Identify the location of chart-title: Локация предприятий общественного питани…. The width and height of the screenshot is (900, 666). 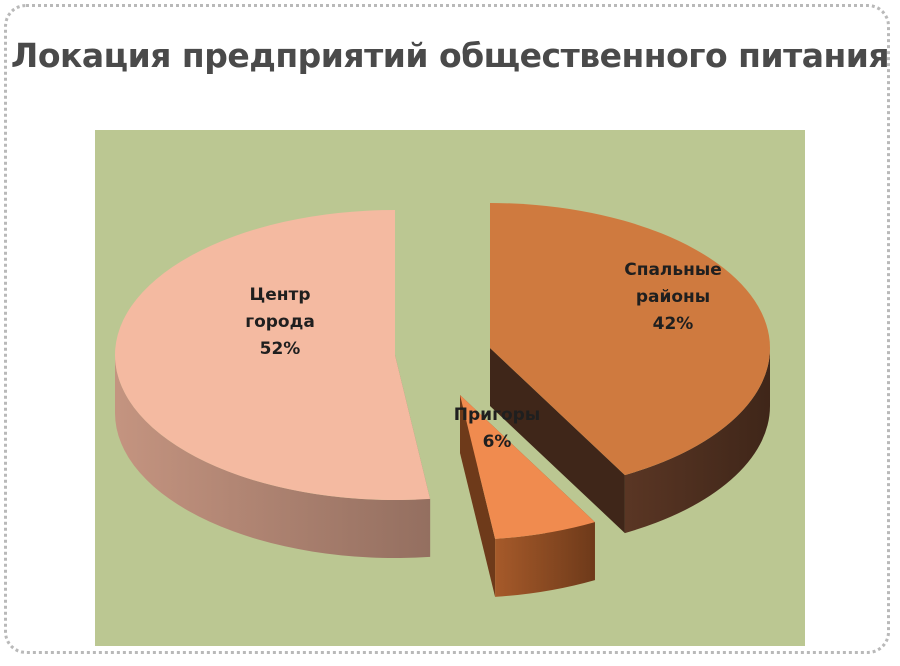
(450, 55).